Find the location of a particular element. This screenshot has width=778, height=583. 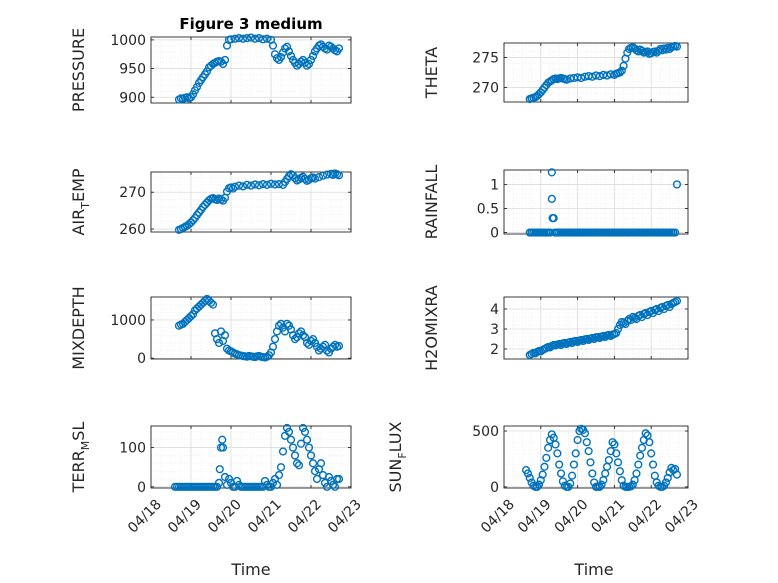

y-axis-label-theta: THETA is located at coordinates (431, 73).